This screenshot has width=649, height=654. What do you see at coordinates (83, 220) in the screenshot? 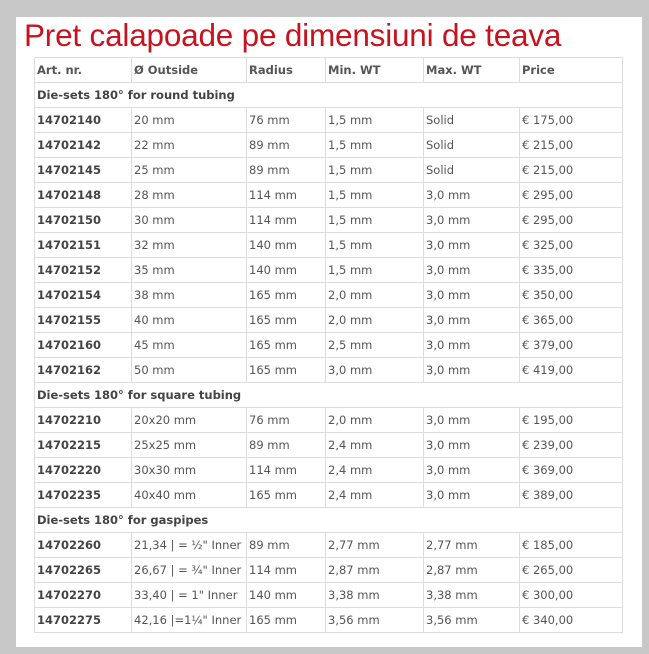
I see `cell-art-nr: 14702150` at bounding box center [83, 220].